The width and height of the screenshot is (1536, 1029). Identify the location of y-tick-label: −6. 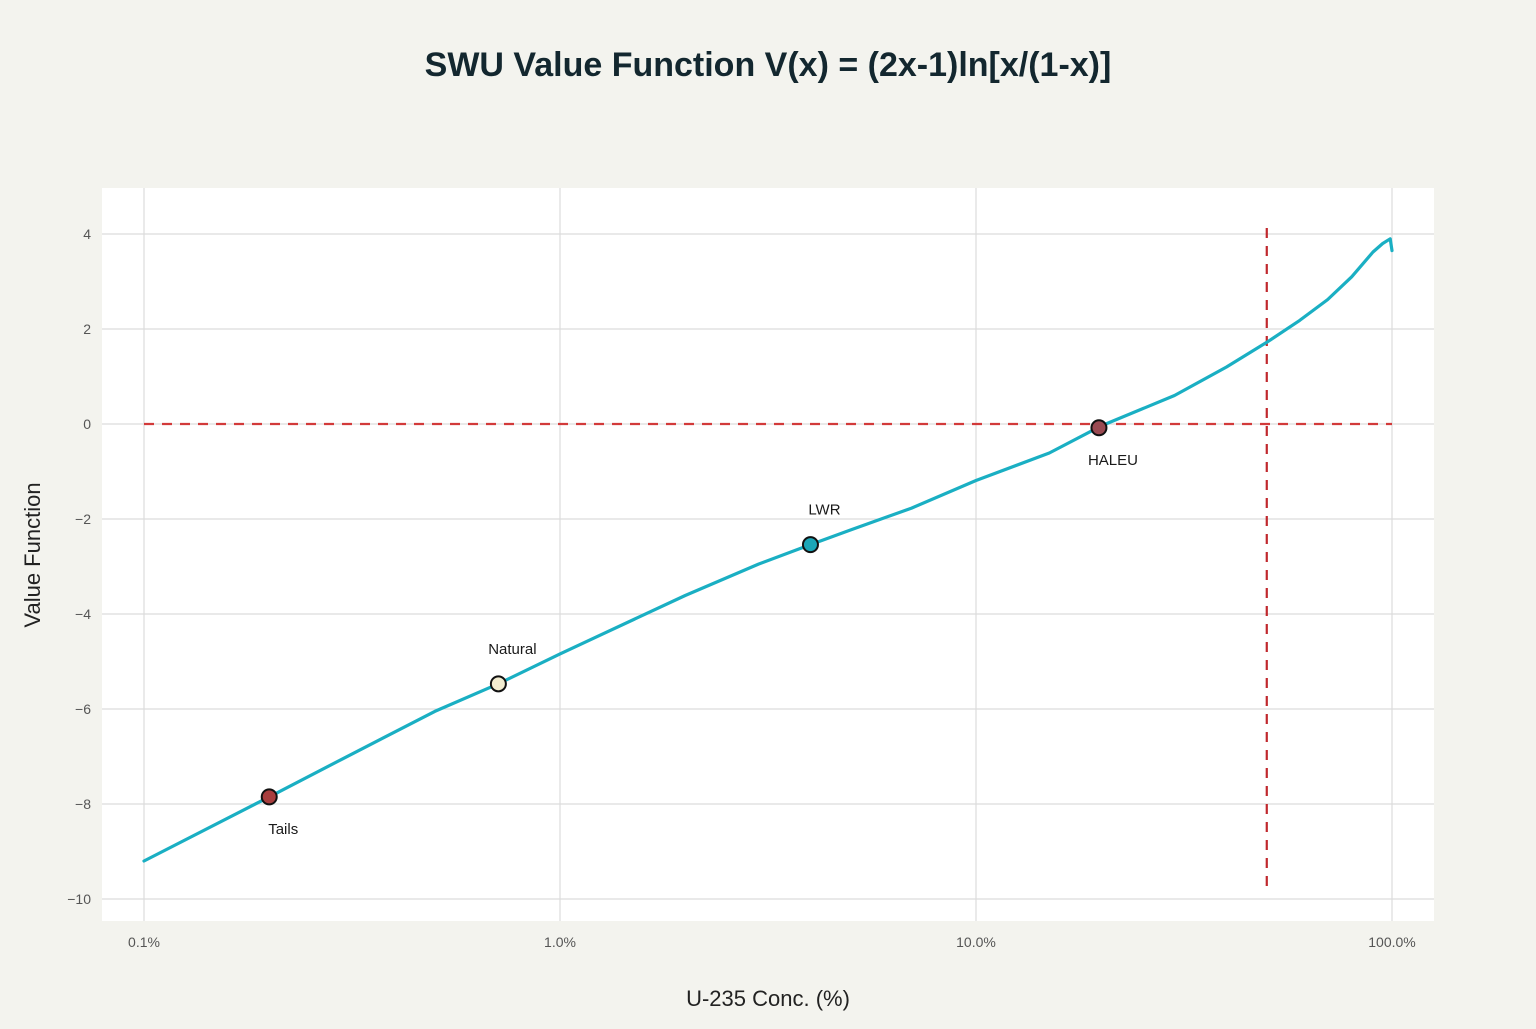
(83, 709).